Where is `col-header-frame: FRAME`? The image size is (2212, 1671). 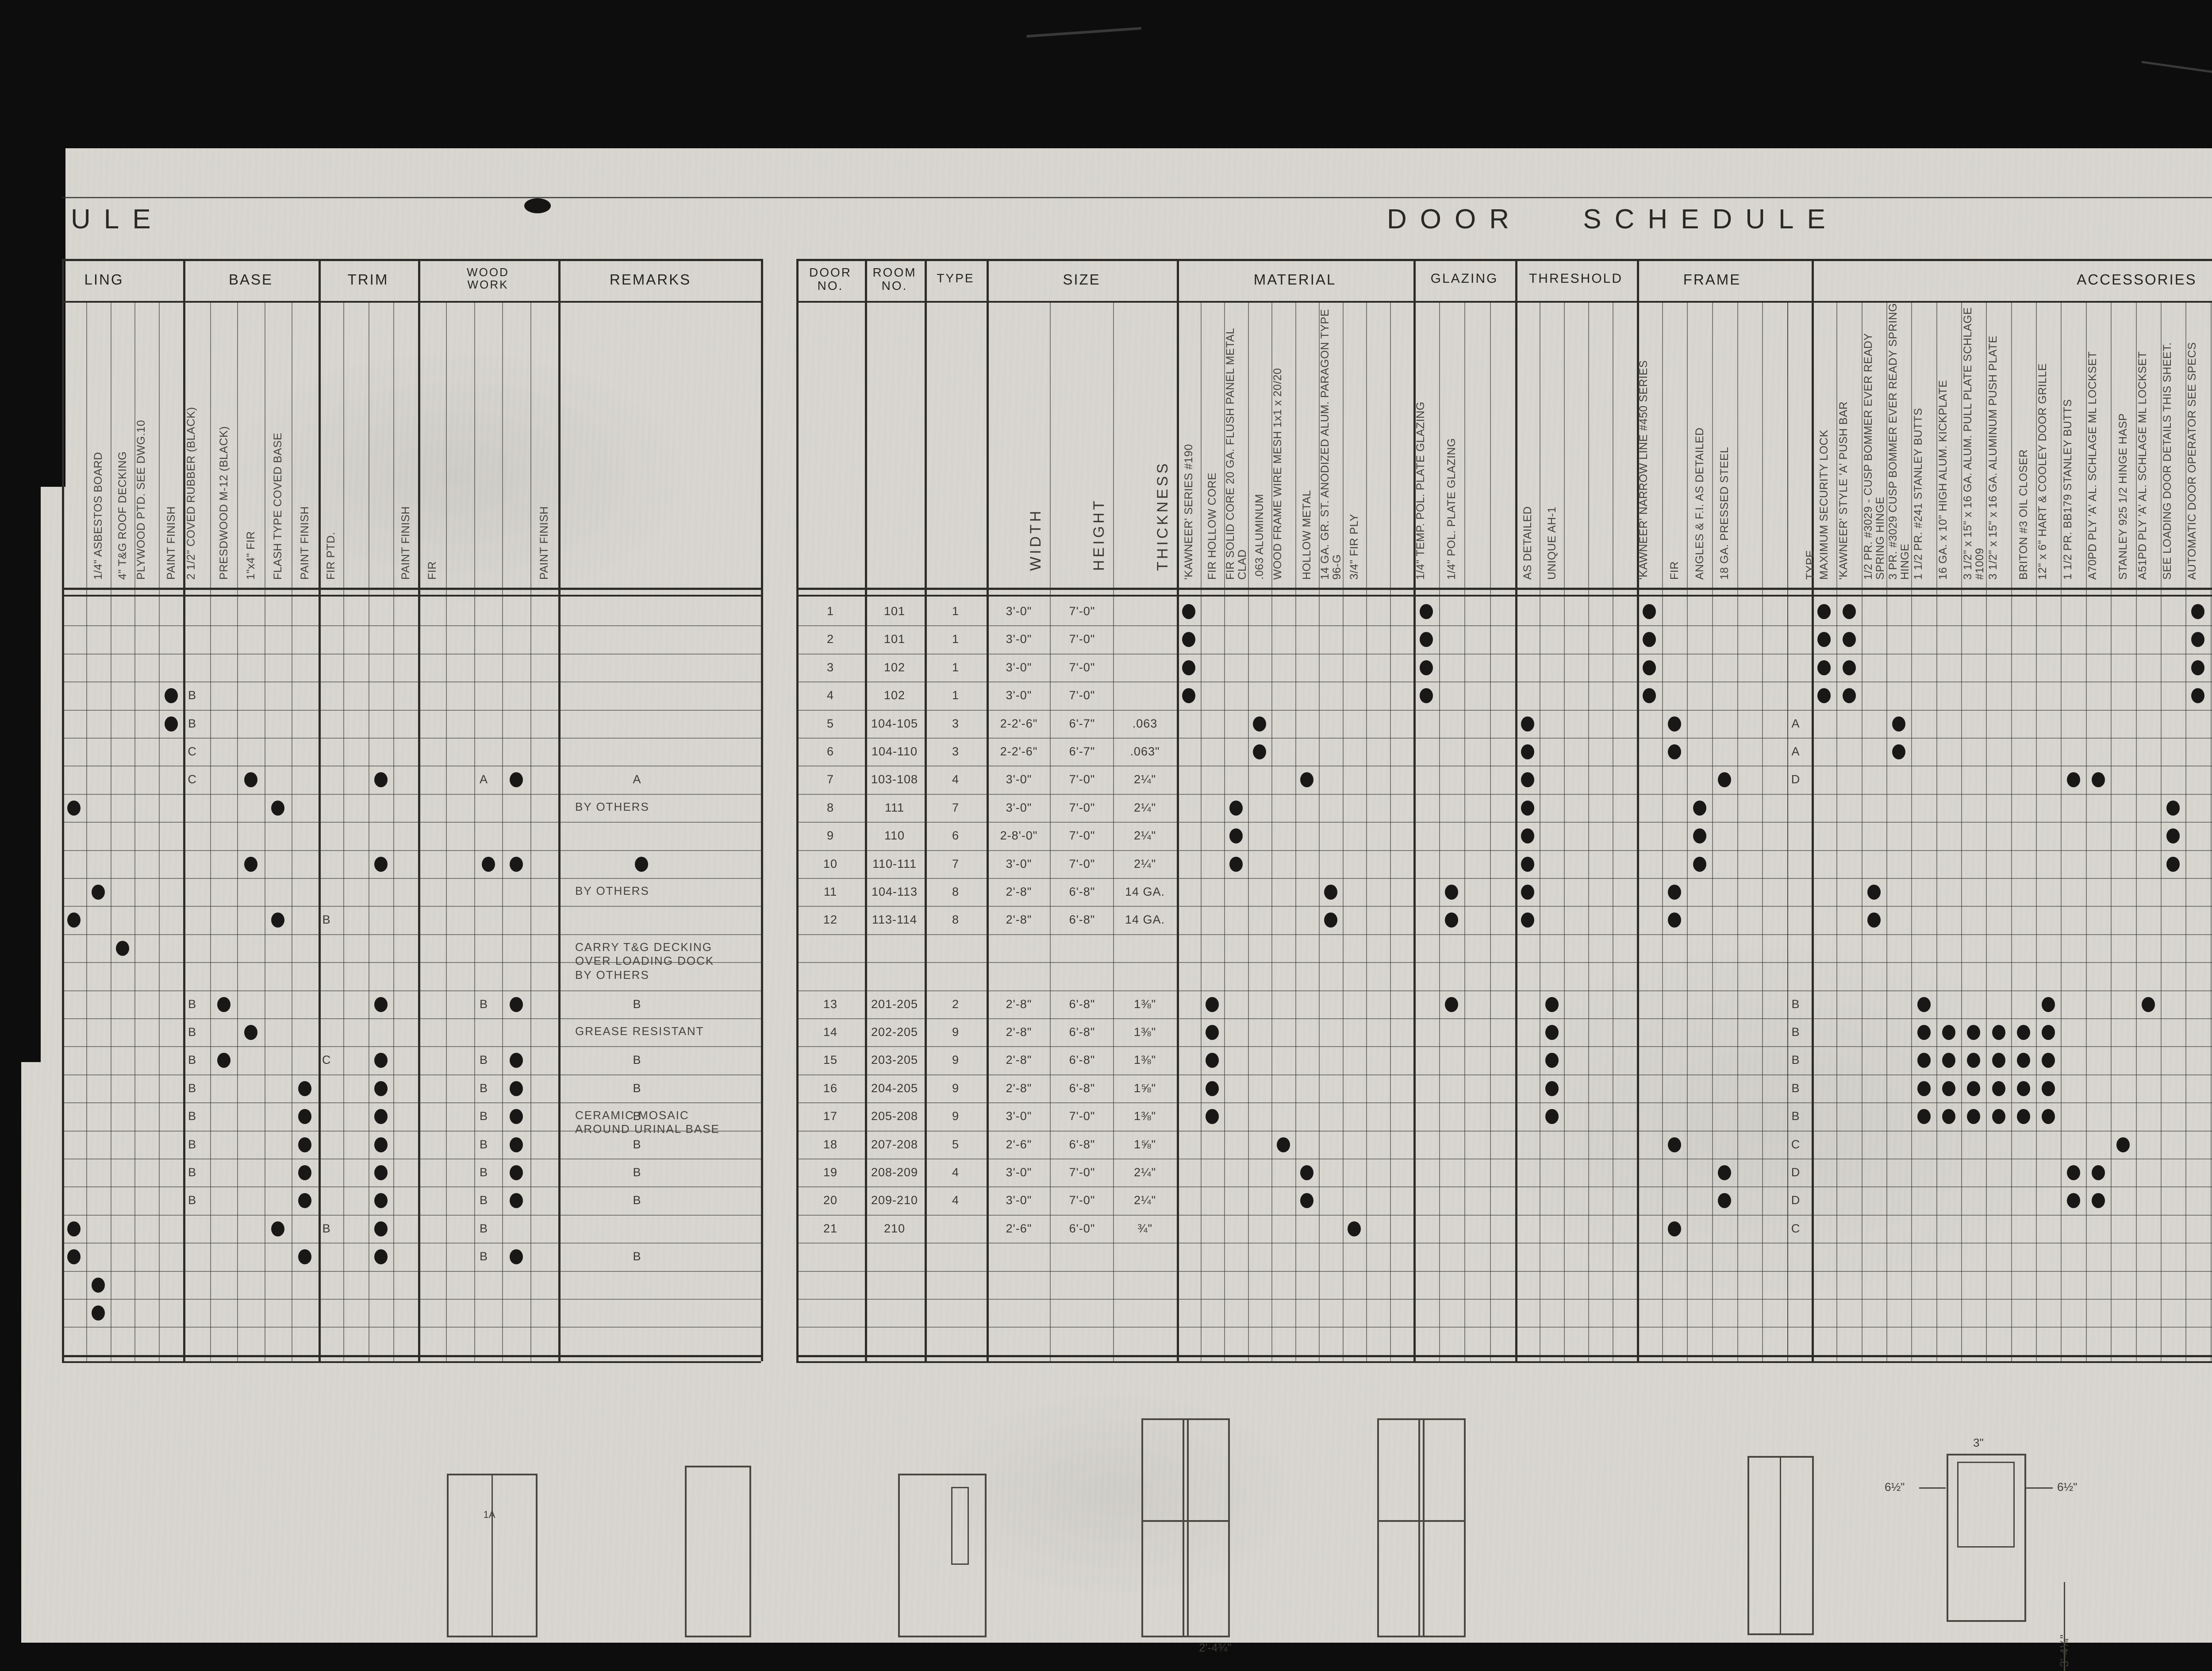
col-header-frame: FRAME is located at coordinates (1712, 279).